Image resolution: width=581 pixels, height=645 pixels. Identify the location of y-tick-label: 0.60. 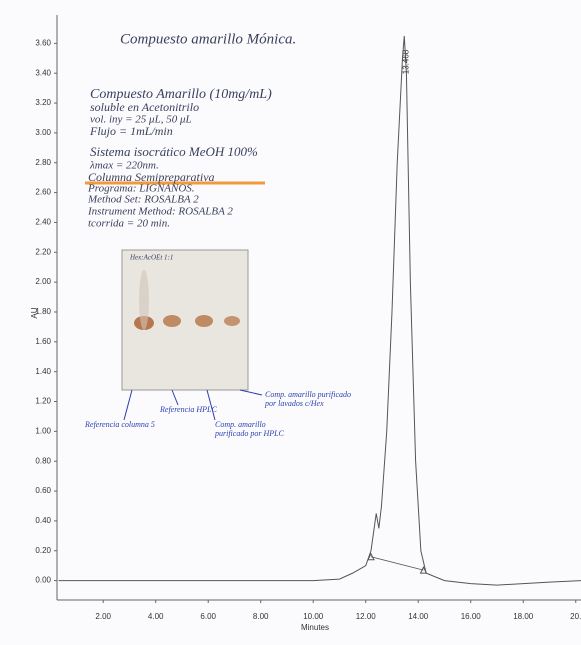
(43, 490).